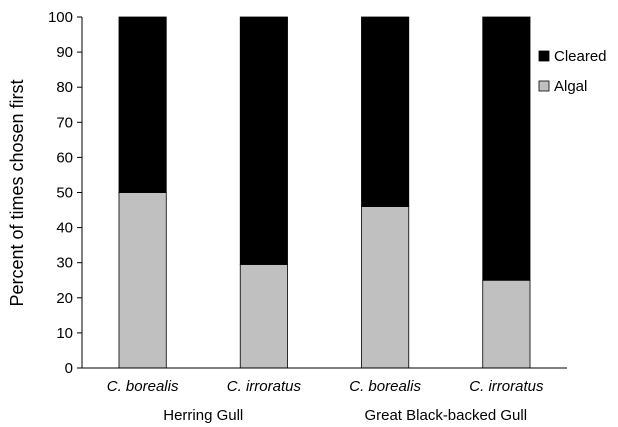  Describe the element at coordinates (64, 263) in the screenshot. I see `y-tick-label: 30` at that location.